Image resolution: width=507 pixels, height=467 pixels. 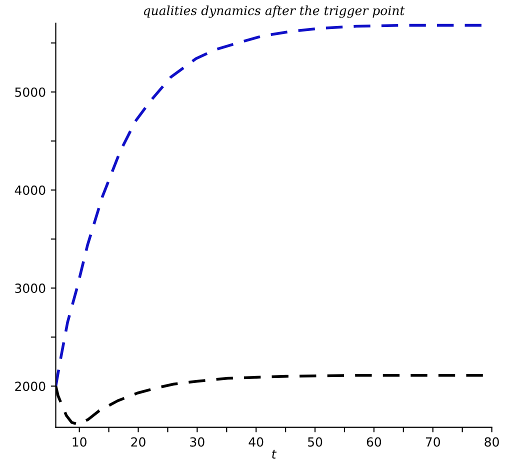 I want to click on x-tick-label: 10, so click(x=79, y=442).